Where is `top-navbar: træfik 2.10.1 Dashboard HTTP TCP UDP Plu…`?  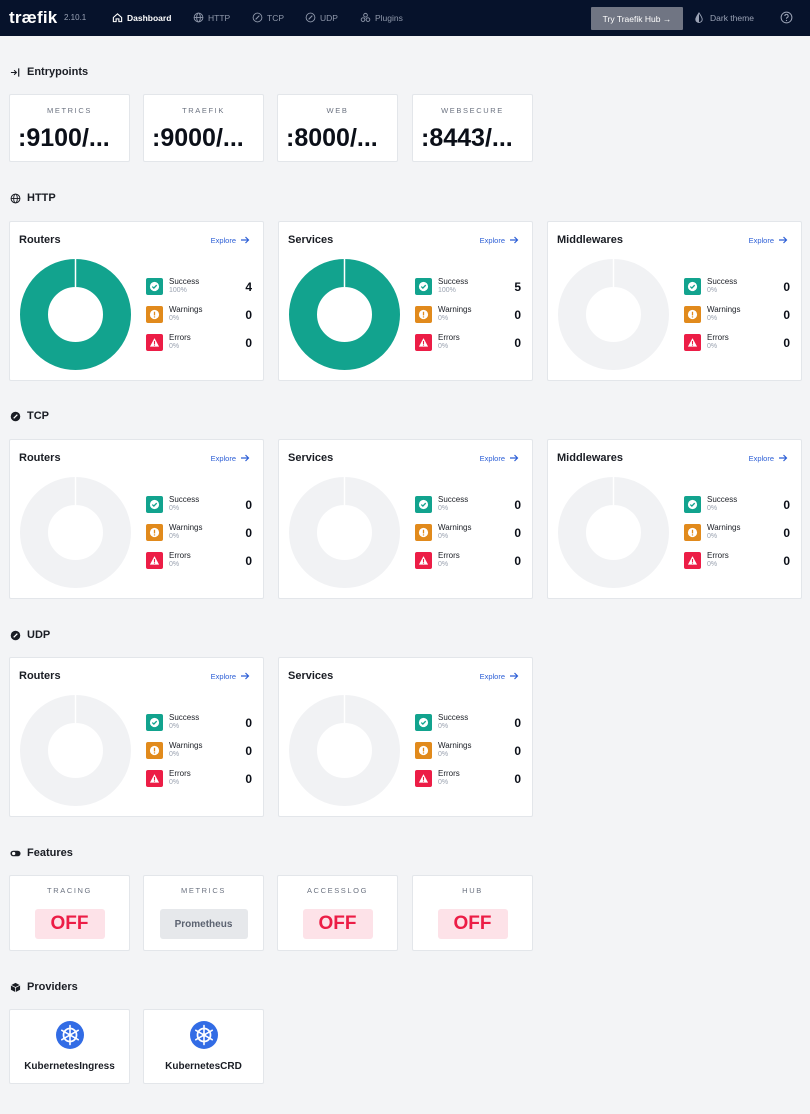
top-navbar: træfik 2.10.1 Dashboard HTTP TCP UDP Plu… is located at coordinates (405, 18).